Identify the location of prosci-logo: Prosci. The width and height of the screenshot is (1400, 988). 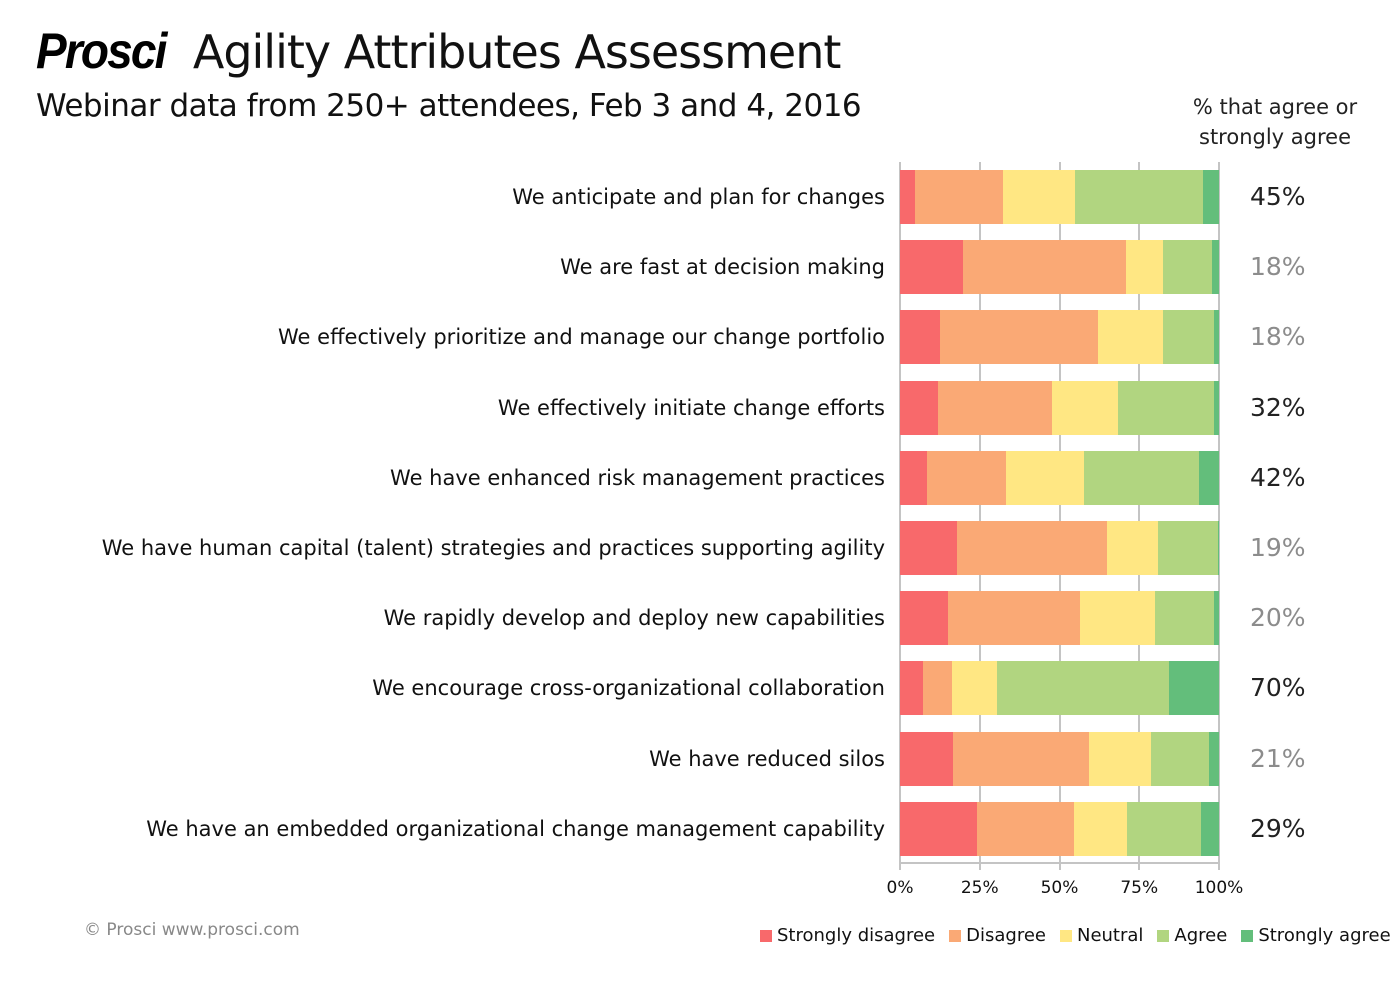
(101, 51).